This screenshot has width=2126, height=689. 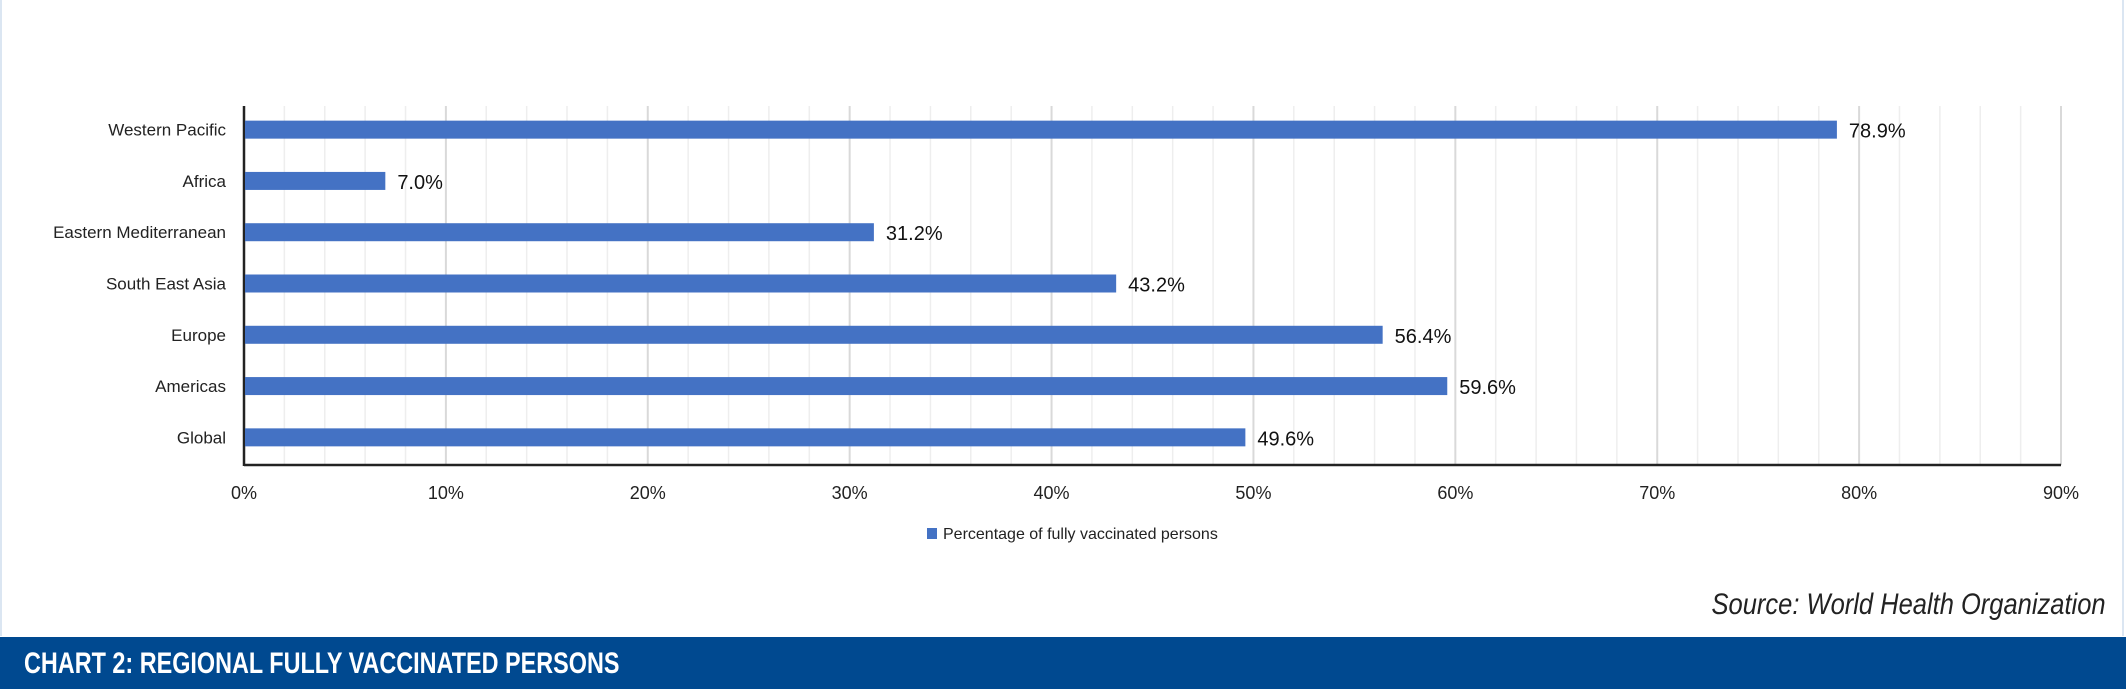 I want to click on data-label: 7.0%, so click(x=420, y=183).